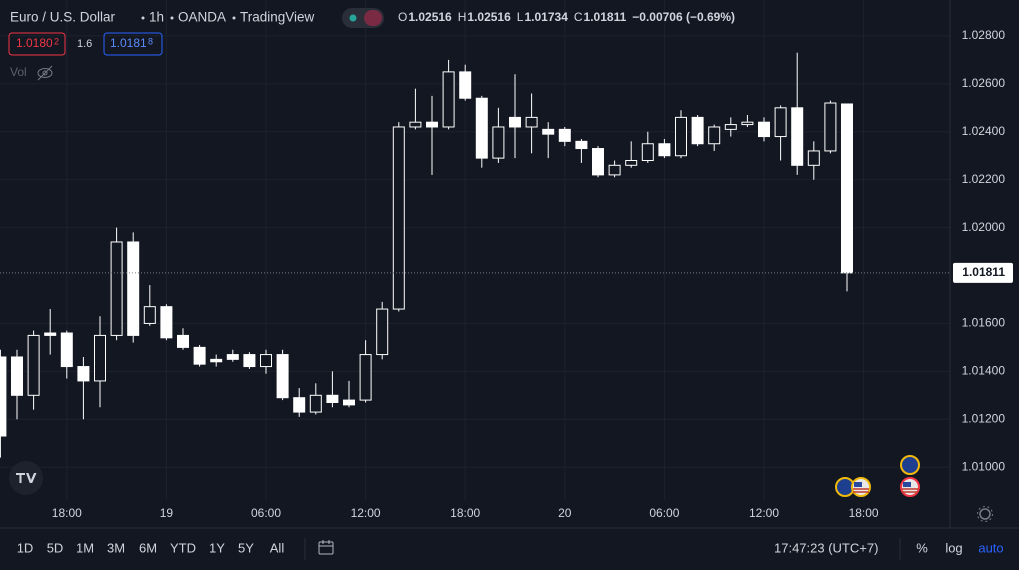 This screenshot has width=1019, height=570. What do you see at coordinates (984, 418) in the screenshot?
I see `y-tick-label: 1.01200` at bounding box center [984, 418].